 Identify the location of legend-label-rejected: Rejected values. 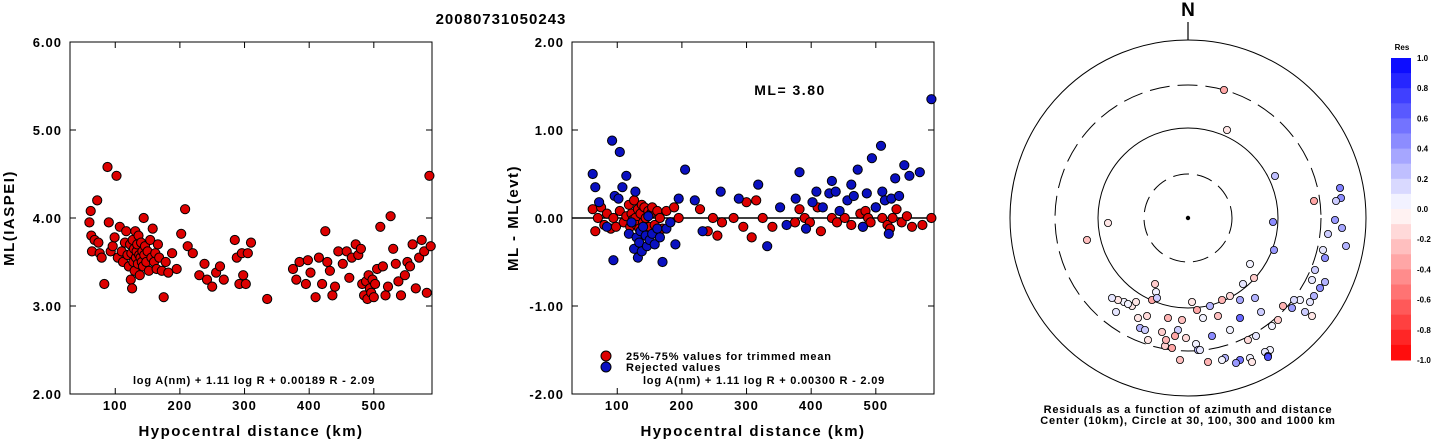
(673, 368).